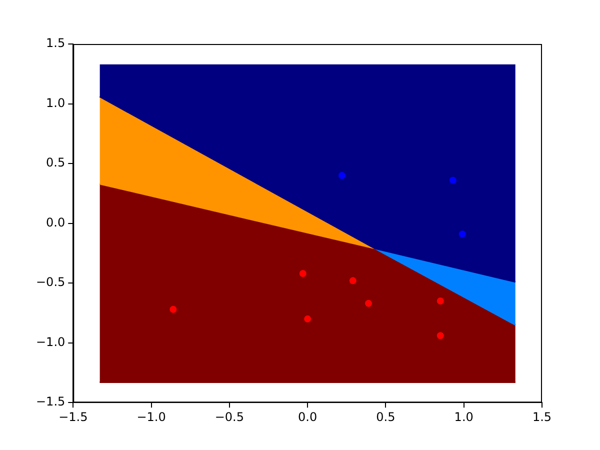 Image resolution: width=600 pixels, height=450 pixels. Describe the element at coordinates (56, 163) in the screenshot. I see `y-tick-label: 0.5` at that location.